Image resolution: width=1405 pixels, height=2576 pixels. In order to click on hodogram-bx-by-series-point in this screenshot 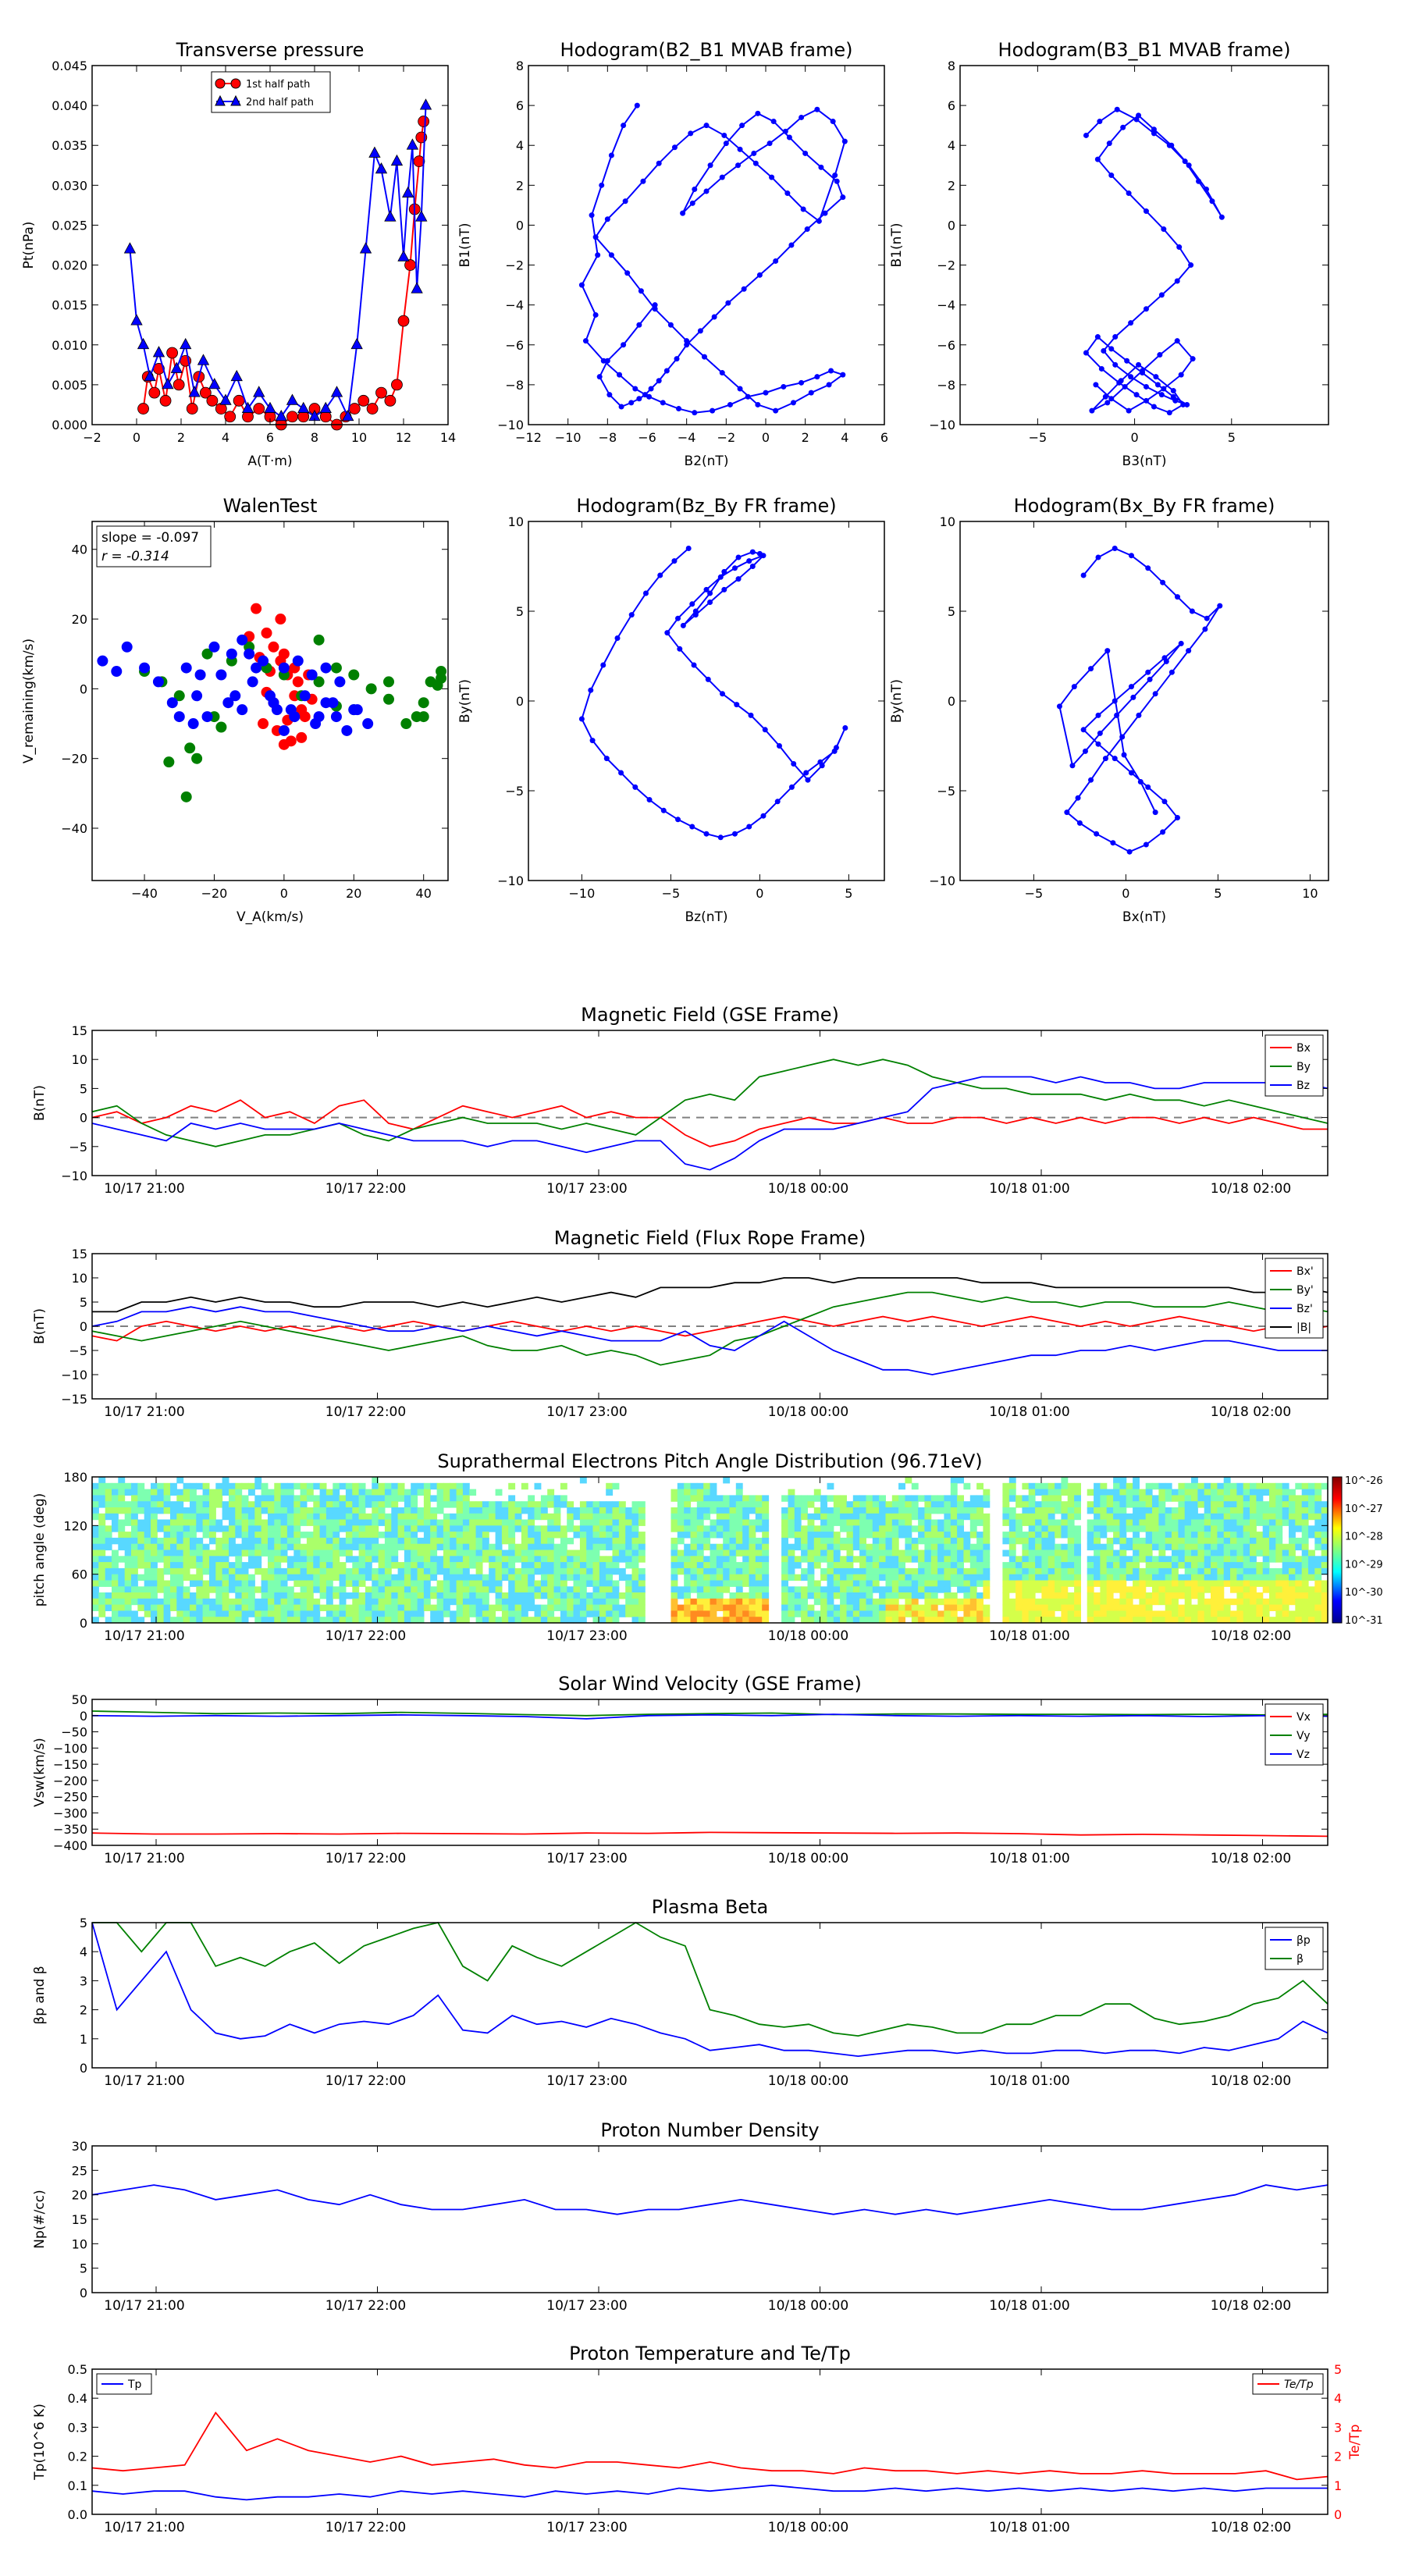, I will do `click(1146, 844)`.